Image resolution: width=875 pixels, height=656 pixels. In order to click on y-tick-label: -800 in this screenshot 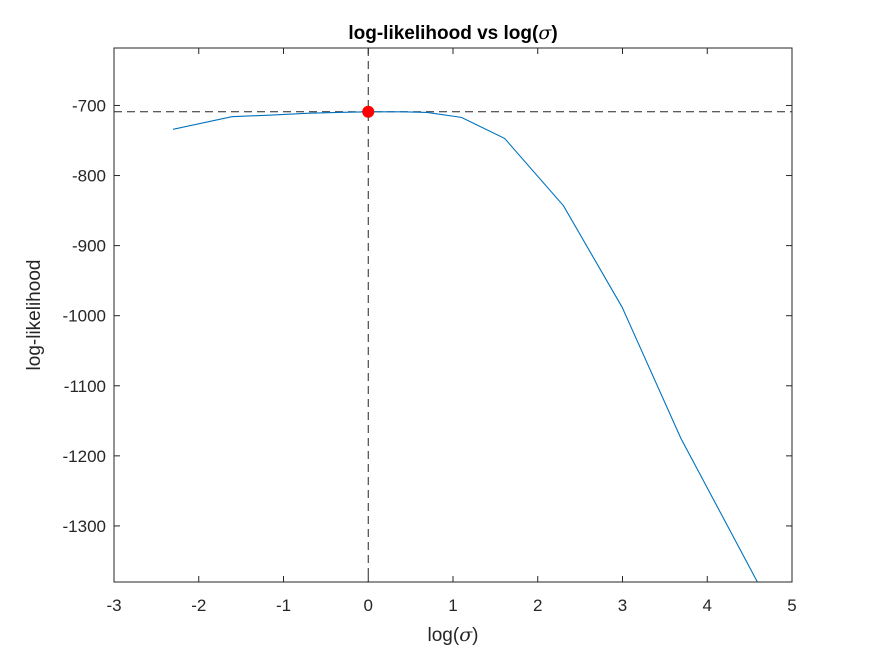, I will do `click(89, 176)`.